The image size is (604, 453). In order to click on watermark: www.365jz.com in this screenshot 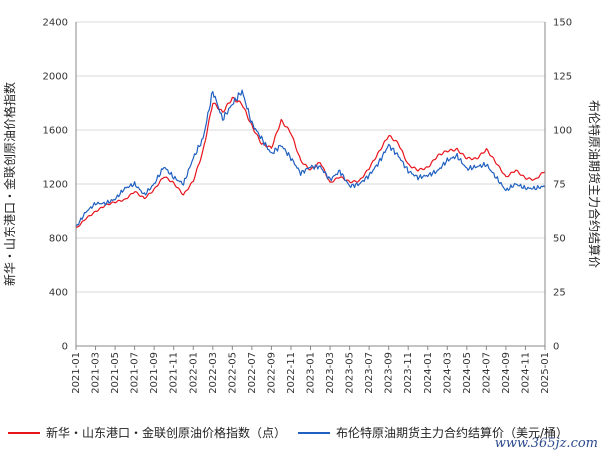, I will do `click(546, 443)`.